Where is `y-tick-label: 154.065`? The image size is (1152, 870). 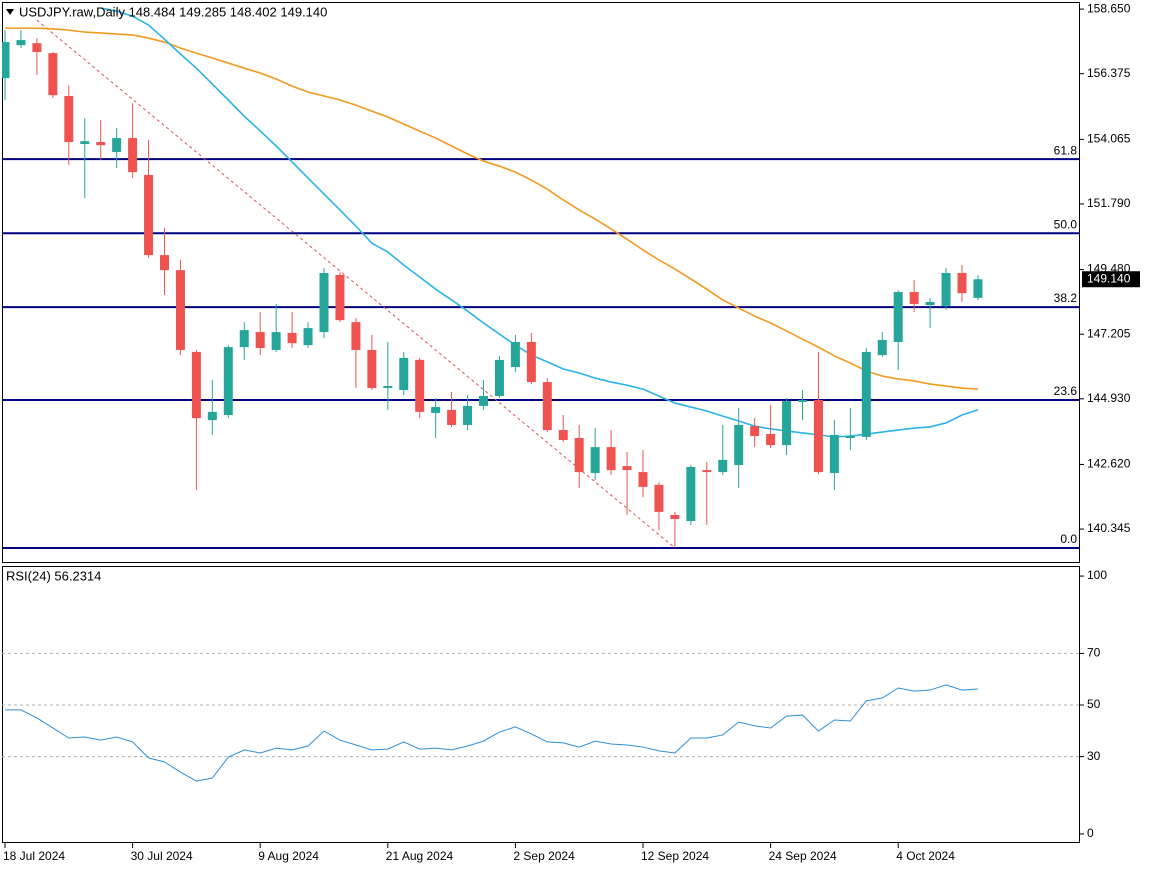
y-tick-label: 154.065 is located at coordinates (1109, 139).